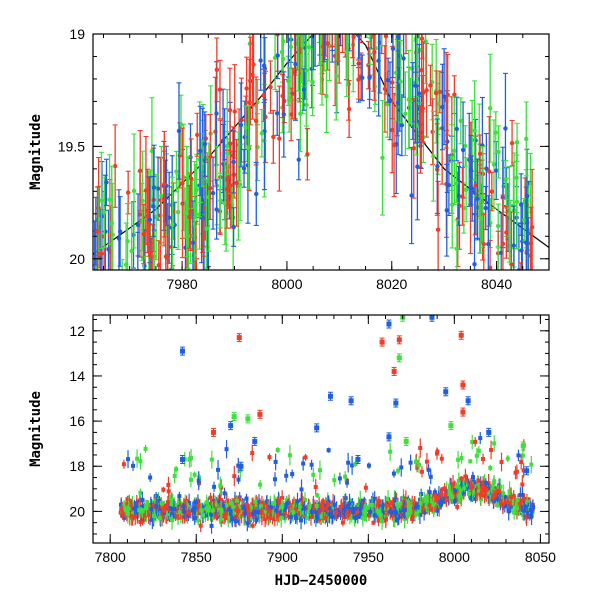  I want to click on top-y-axis-label: Magnitude, so click(36, 152).